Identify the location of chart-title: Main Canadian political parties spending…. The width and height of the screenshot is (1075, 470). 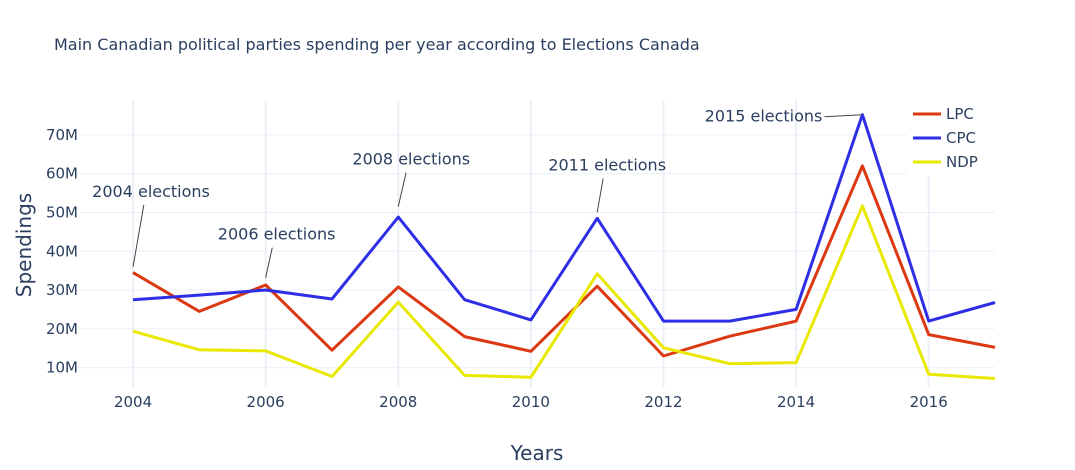
(377, 44).